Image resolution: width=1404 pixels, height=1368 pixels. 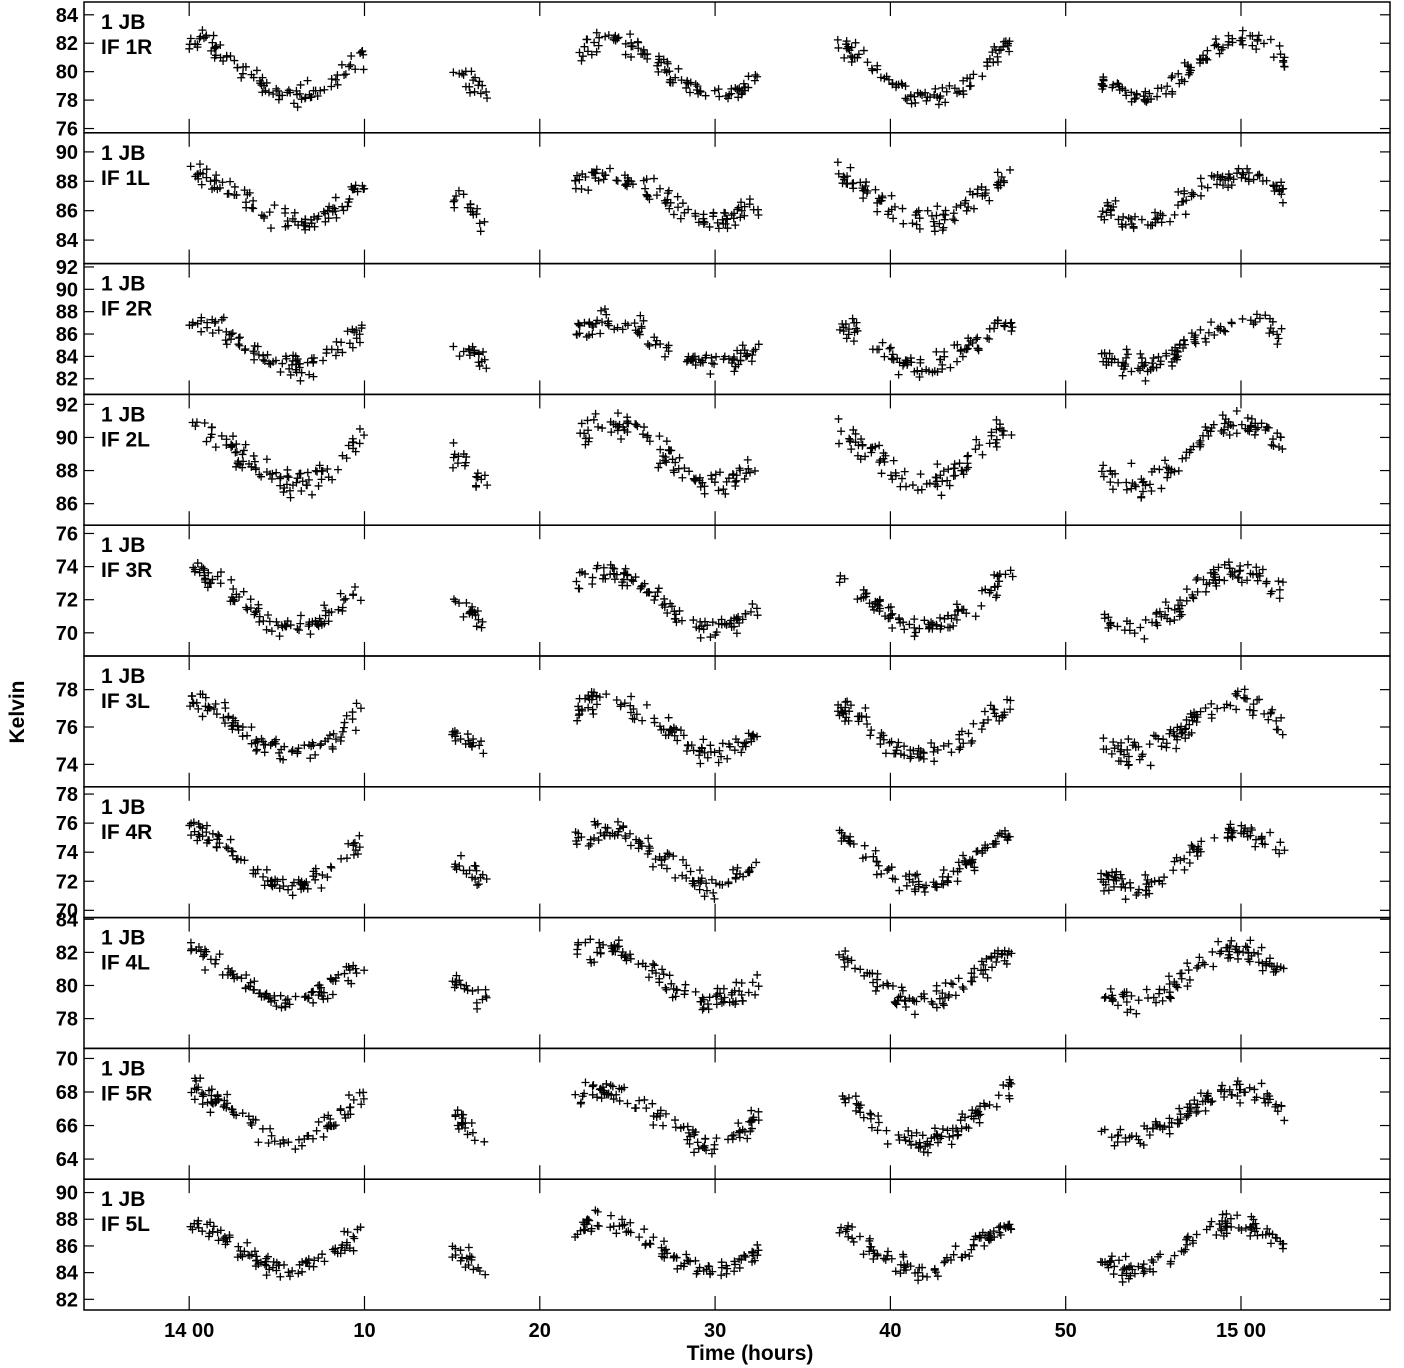 I want to click on y-tick-label: 72, so click(x=67, y=882).